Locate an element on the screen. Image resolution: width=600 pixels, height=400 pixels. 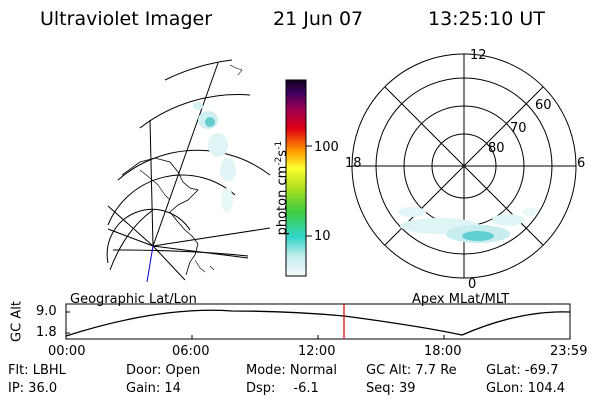
time-label: 13:25:10 UT is located at coordinates (486, 19).